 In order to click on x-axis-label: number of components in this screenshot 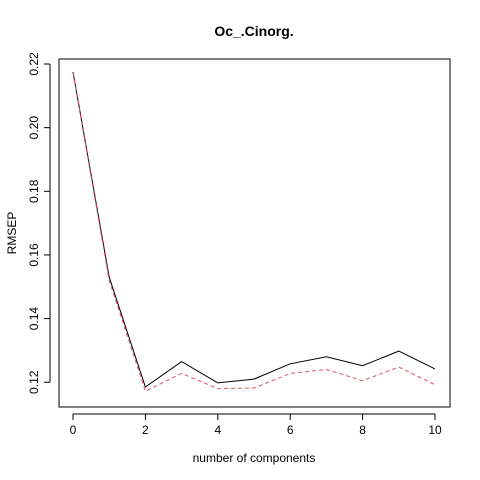, I will do `click(254, 458)`.